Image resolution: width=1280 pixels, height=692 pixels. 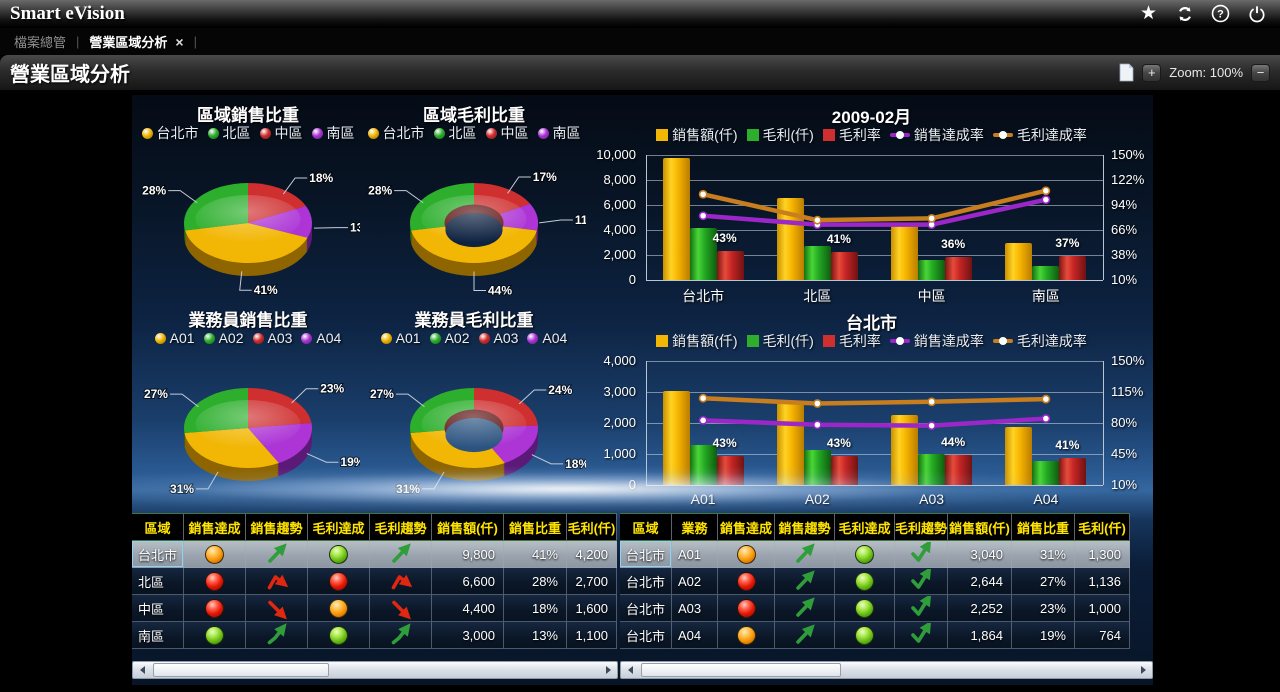 I want to click on value-cell: 1,136, so click(x=1102, y=581).